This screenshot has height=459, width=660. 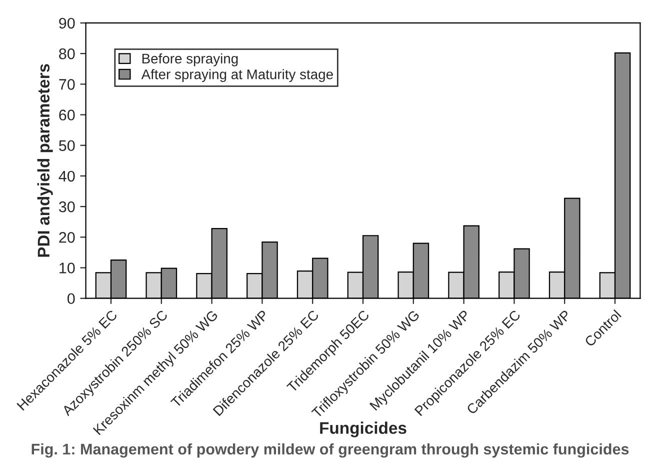 I want to click on y-tick-label: 30, so click(x=66, y=206).